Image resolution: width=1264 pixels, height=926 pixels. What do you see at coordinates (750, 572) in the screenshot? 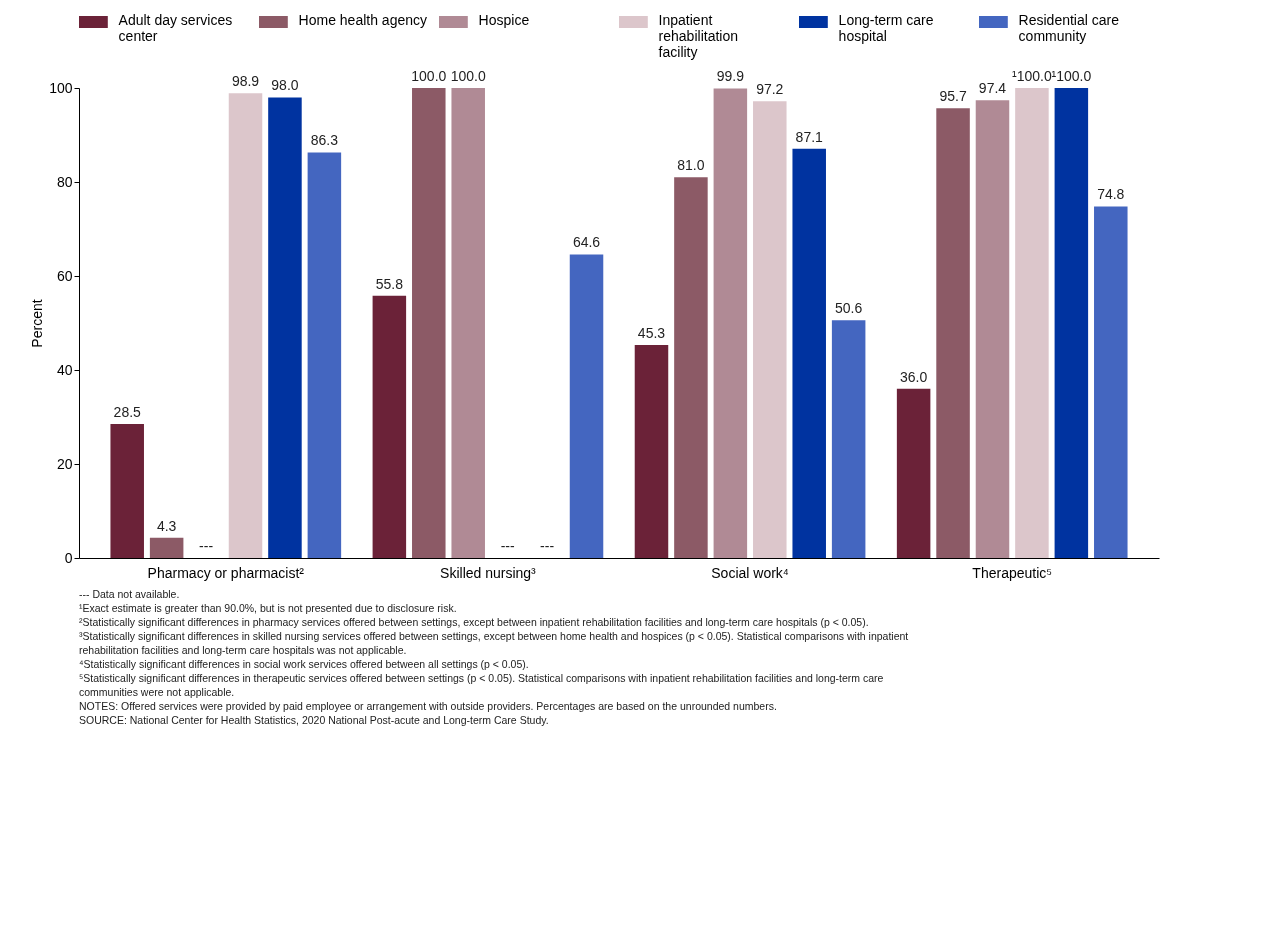
I see `x-tick-label: Social work⁴` at bounding box center [750, 572].